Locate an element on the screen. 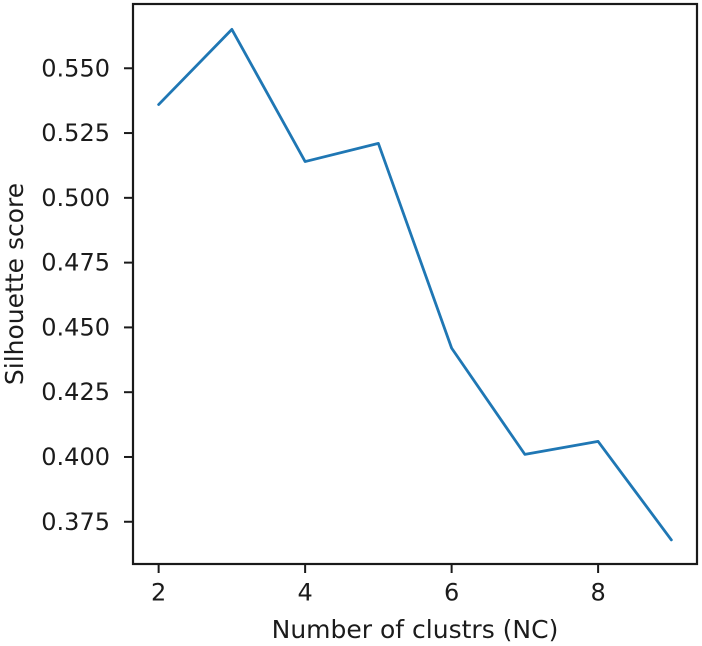  x-tick-label: 8 is located at coordinates (597, 593).